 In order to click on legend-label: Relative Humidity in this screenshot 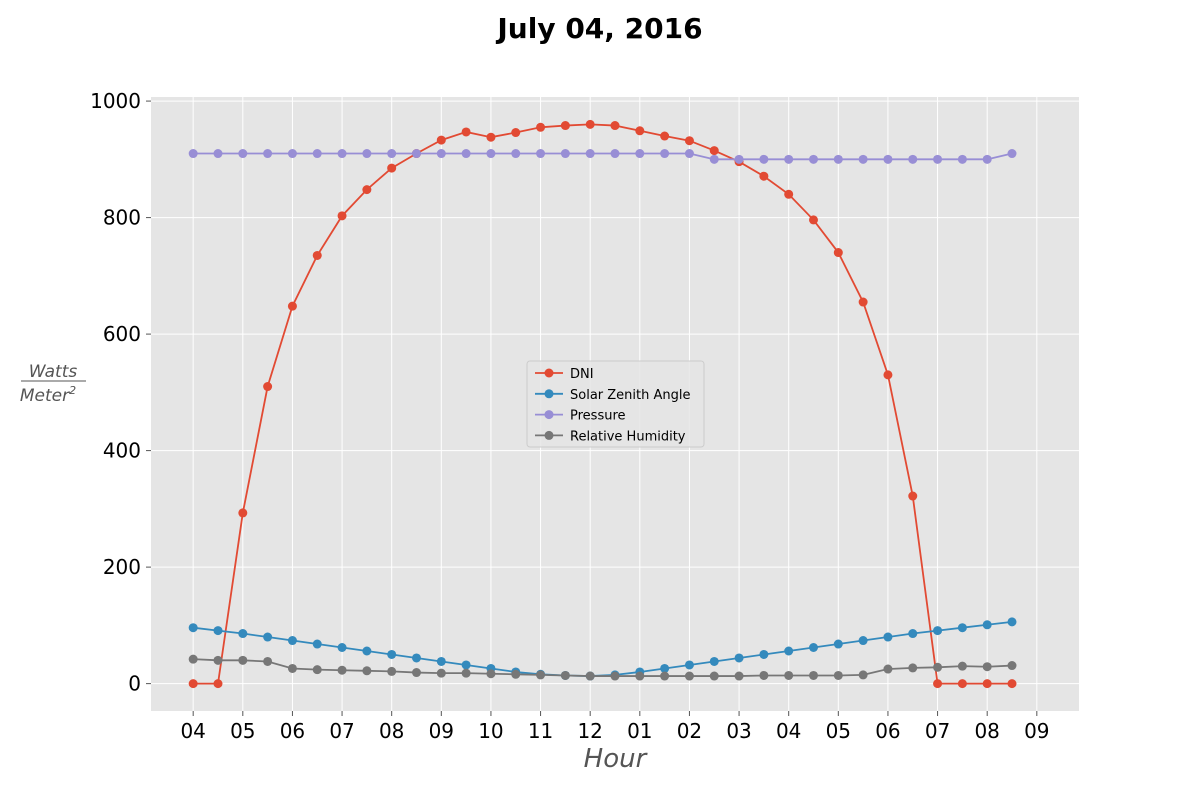, I will do `click(628, 436)`.